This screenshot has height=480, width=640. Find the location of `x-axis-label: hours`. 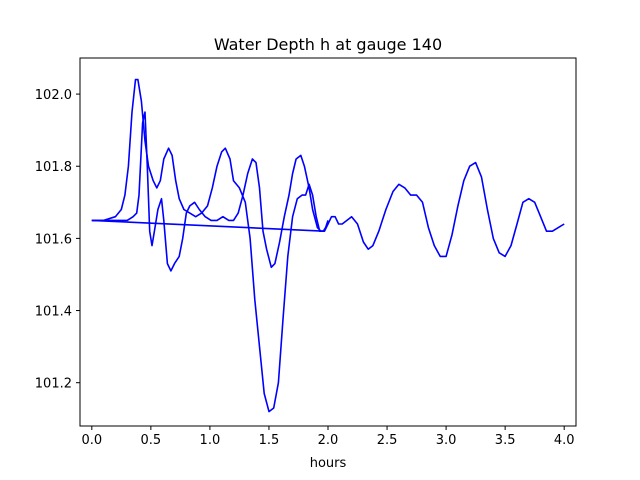

x-axis-label: hours is located at coordinates (328, 463).